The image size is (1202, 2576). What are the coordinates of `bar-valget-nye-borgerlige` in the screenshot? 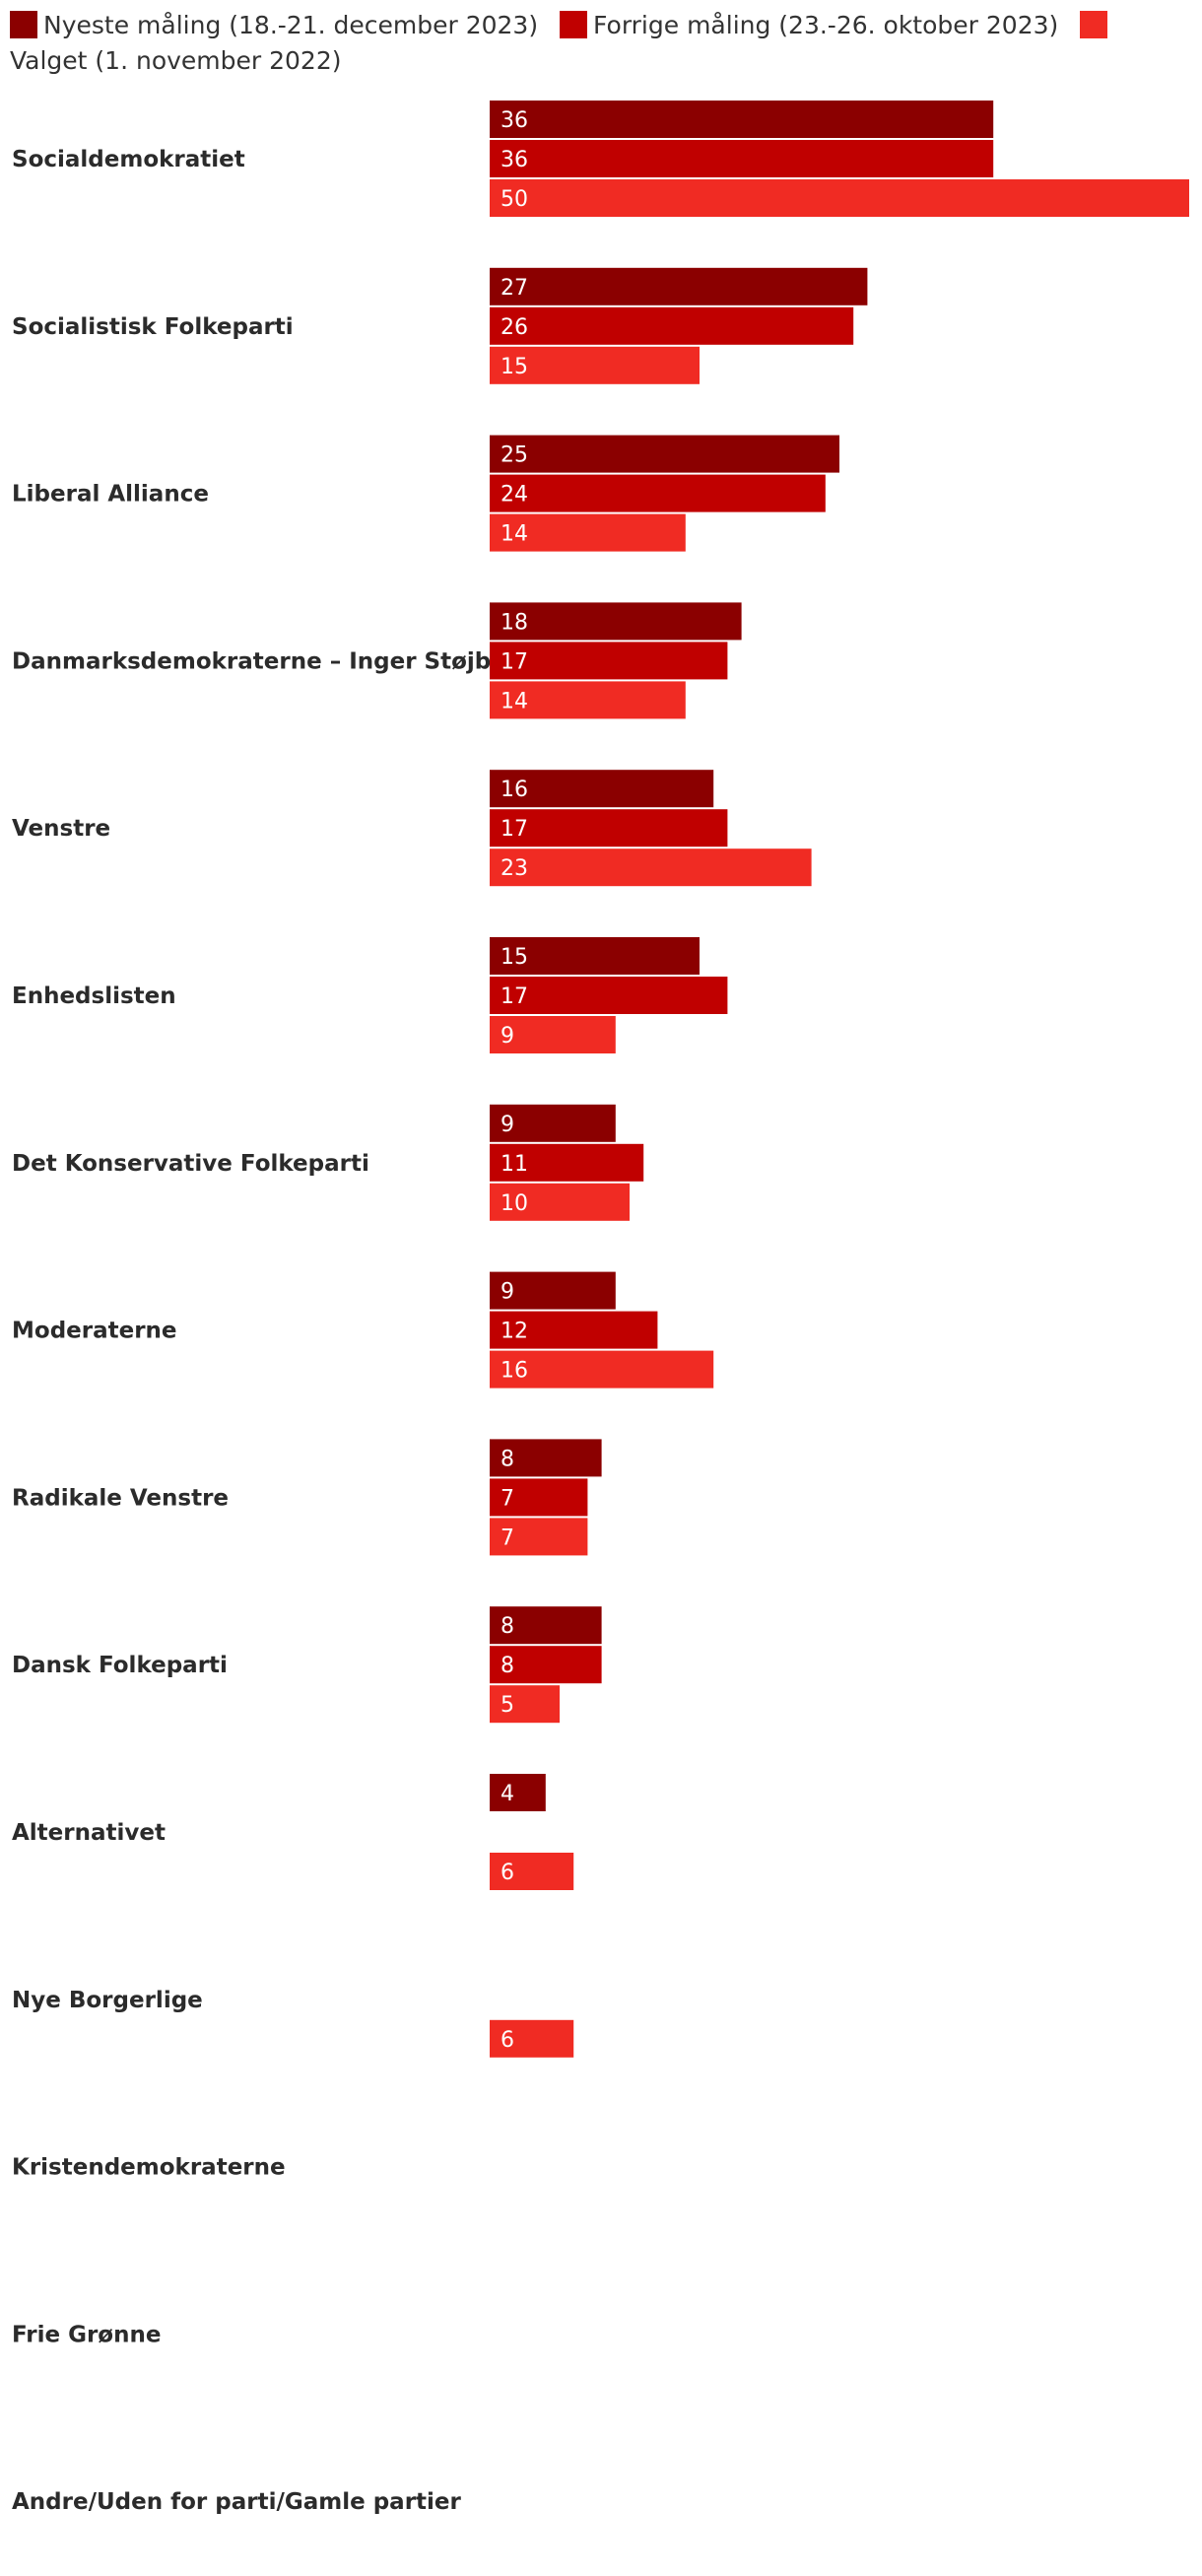 It's located at (532, 2038).